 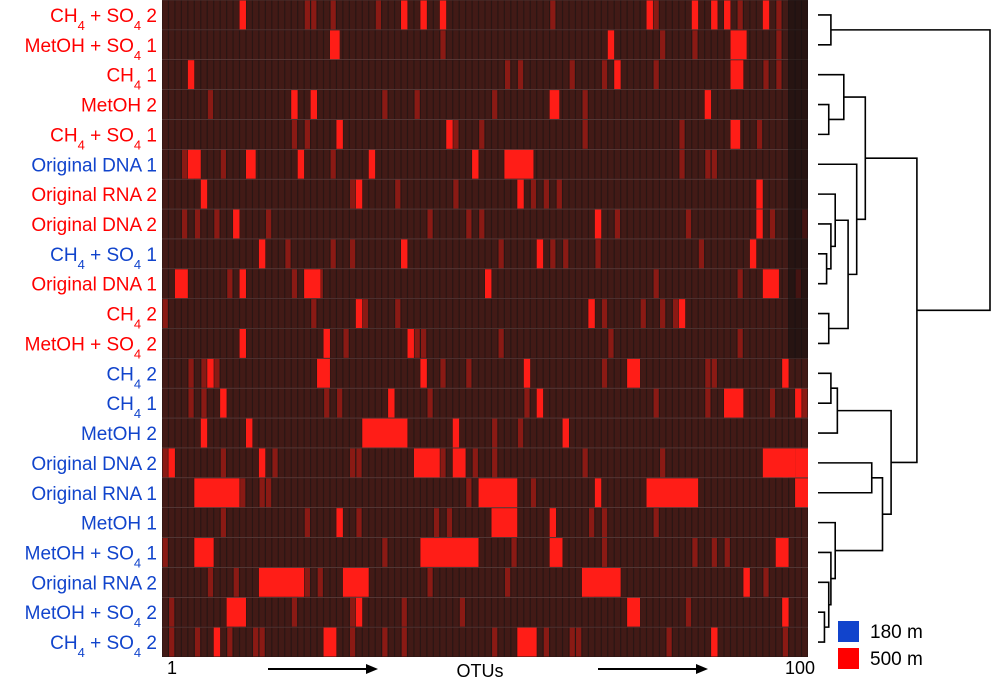 I want to click on legend-label: 180 m, so click(x=896, y=632).